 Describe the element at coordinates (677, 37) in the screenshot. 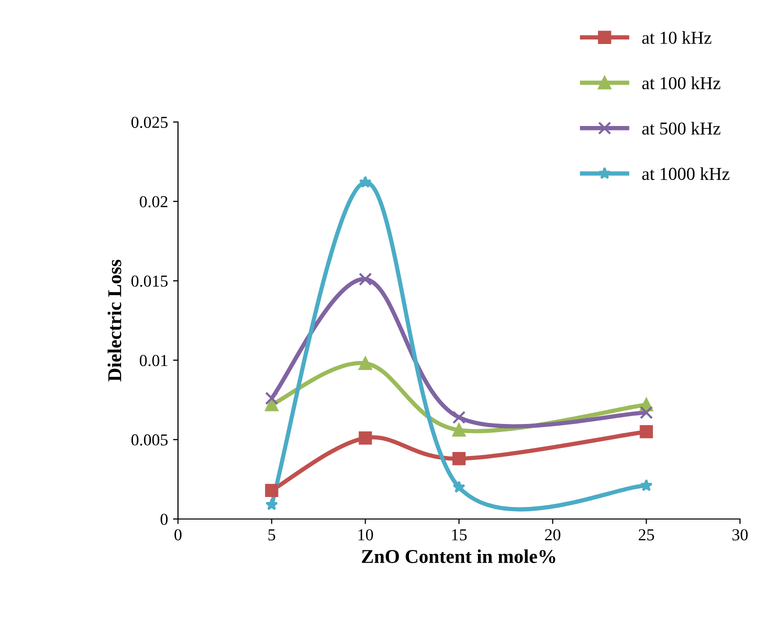

I see `legend-label: at 10 kHz` at that location.